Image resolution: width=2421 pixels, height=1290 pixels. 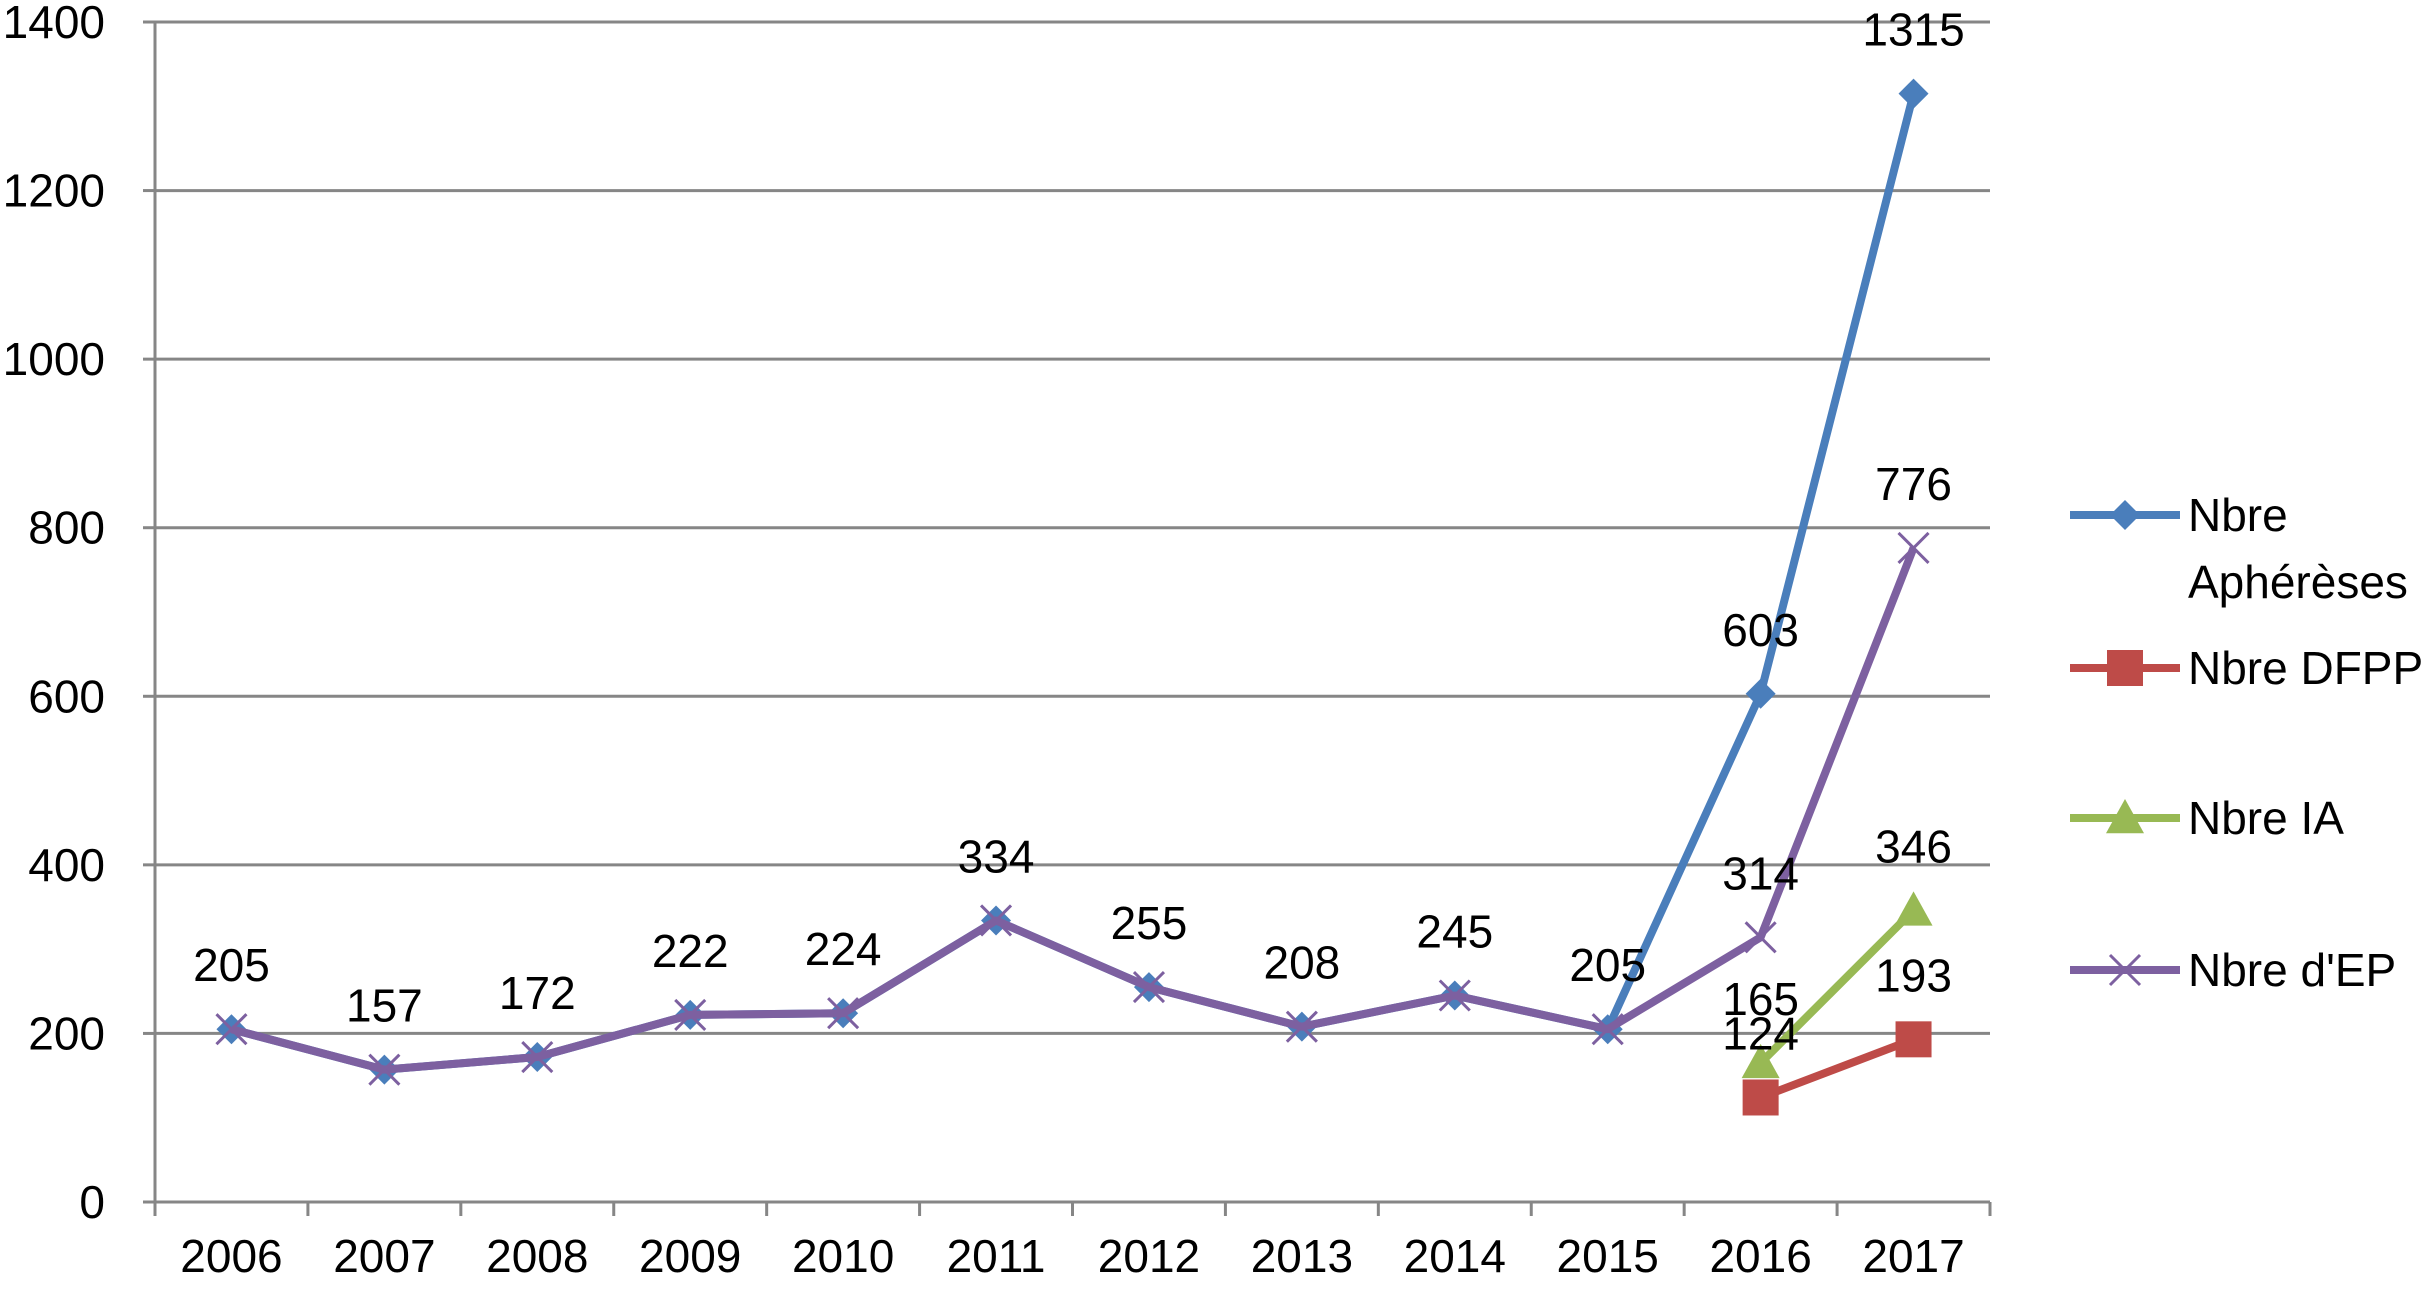 I want to click on x-tick-label: 2016, so click(x=1760, y=1256).